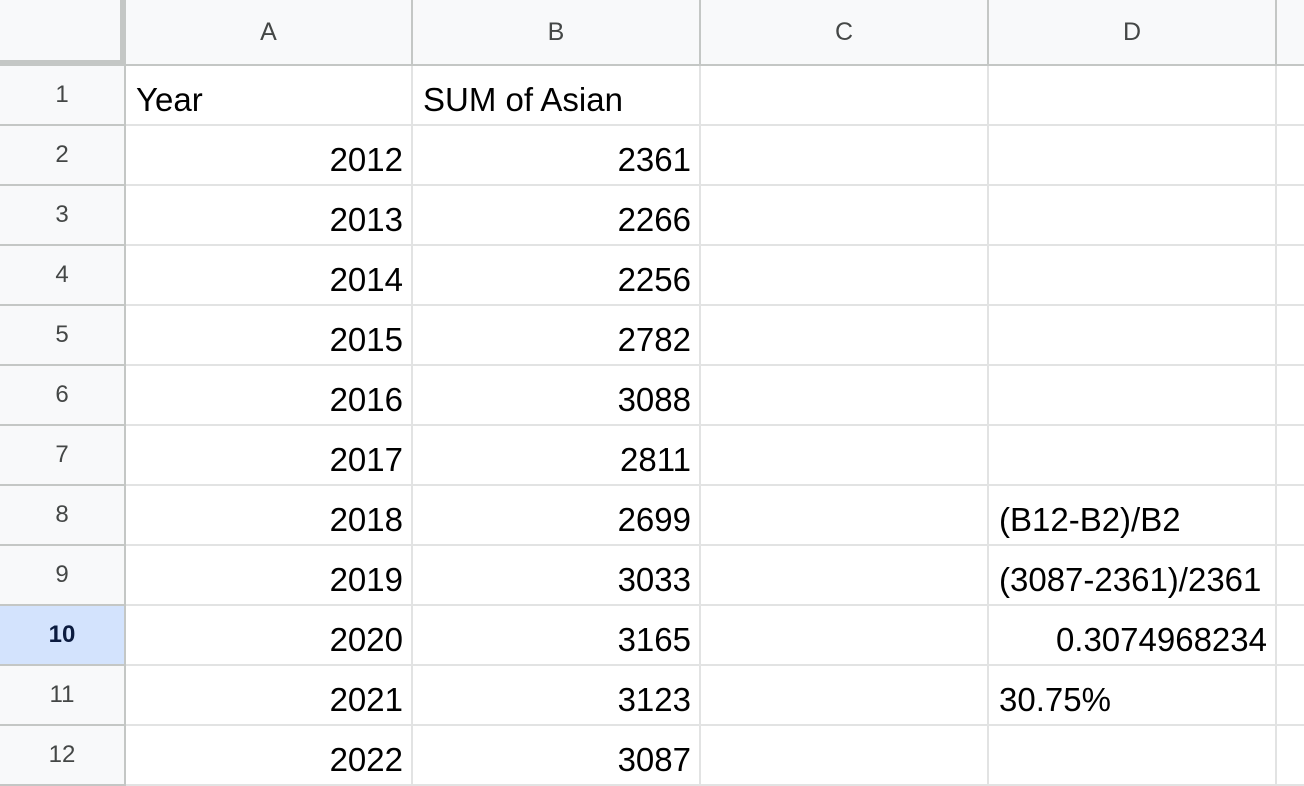 The height and width of the screenshot is (786, 1304). What do you see at coordinates (269, 156) in the screenshot?
I see `cell-a2: 2012` at bounding box center [269, 156].